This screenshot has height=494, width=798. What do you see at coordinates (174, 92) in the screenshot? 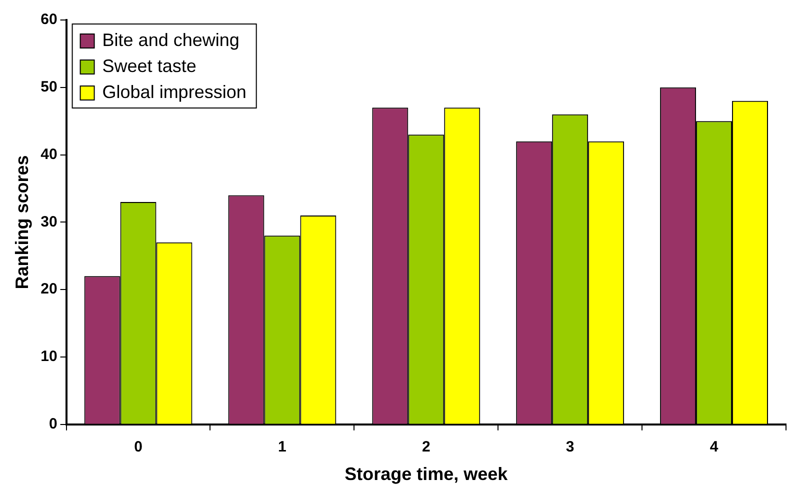
I see `legend-label: Global impression` at bounding box center [174, 92].